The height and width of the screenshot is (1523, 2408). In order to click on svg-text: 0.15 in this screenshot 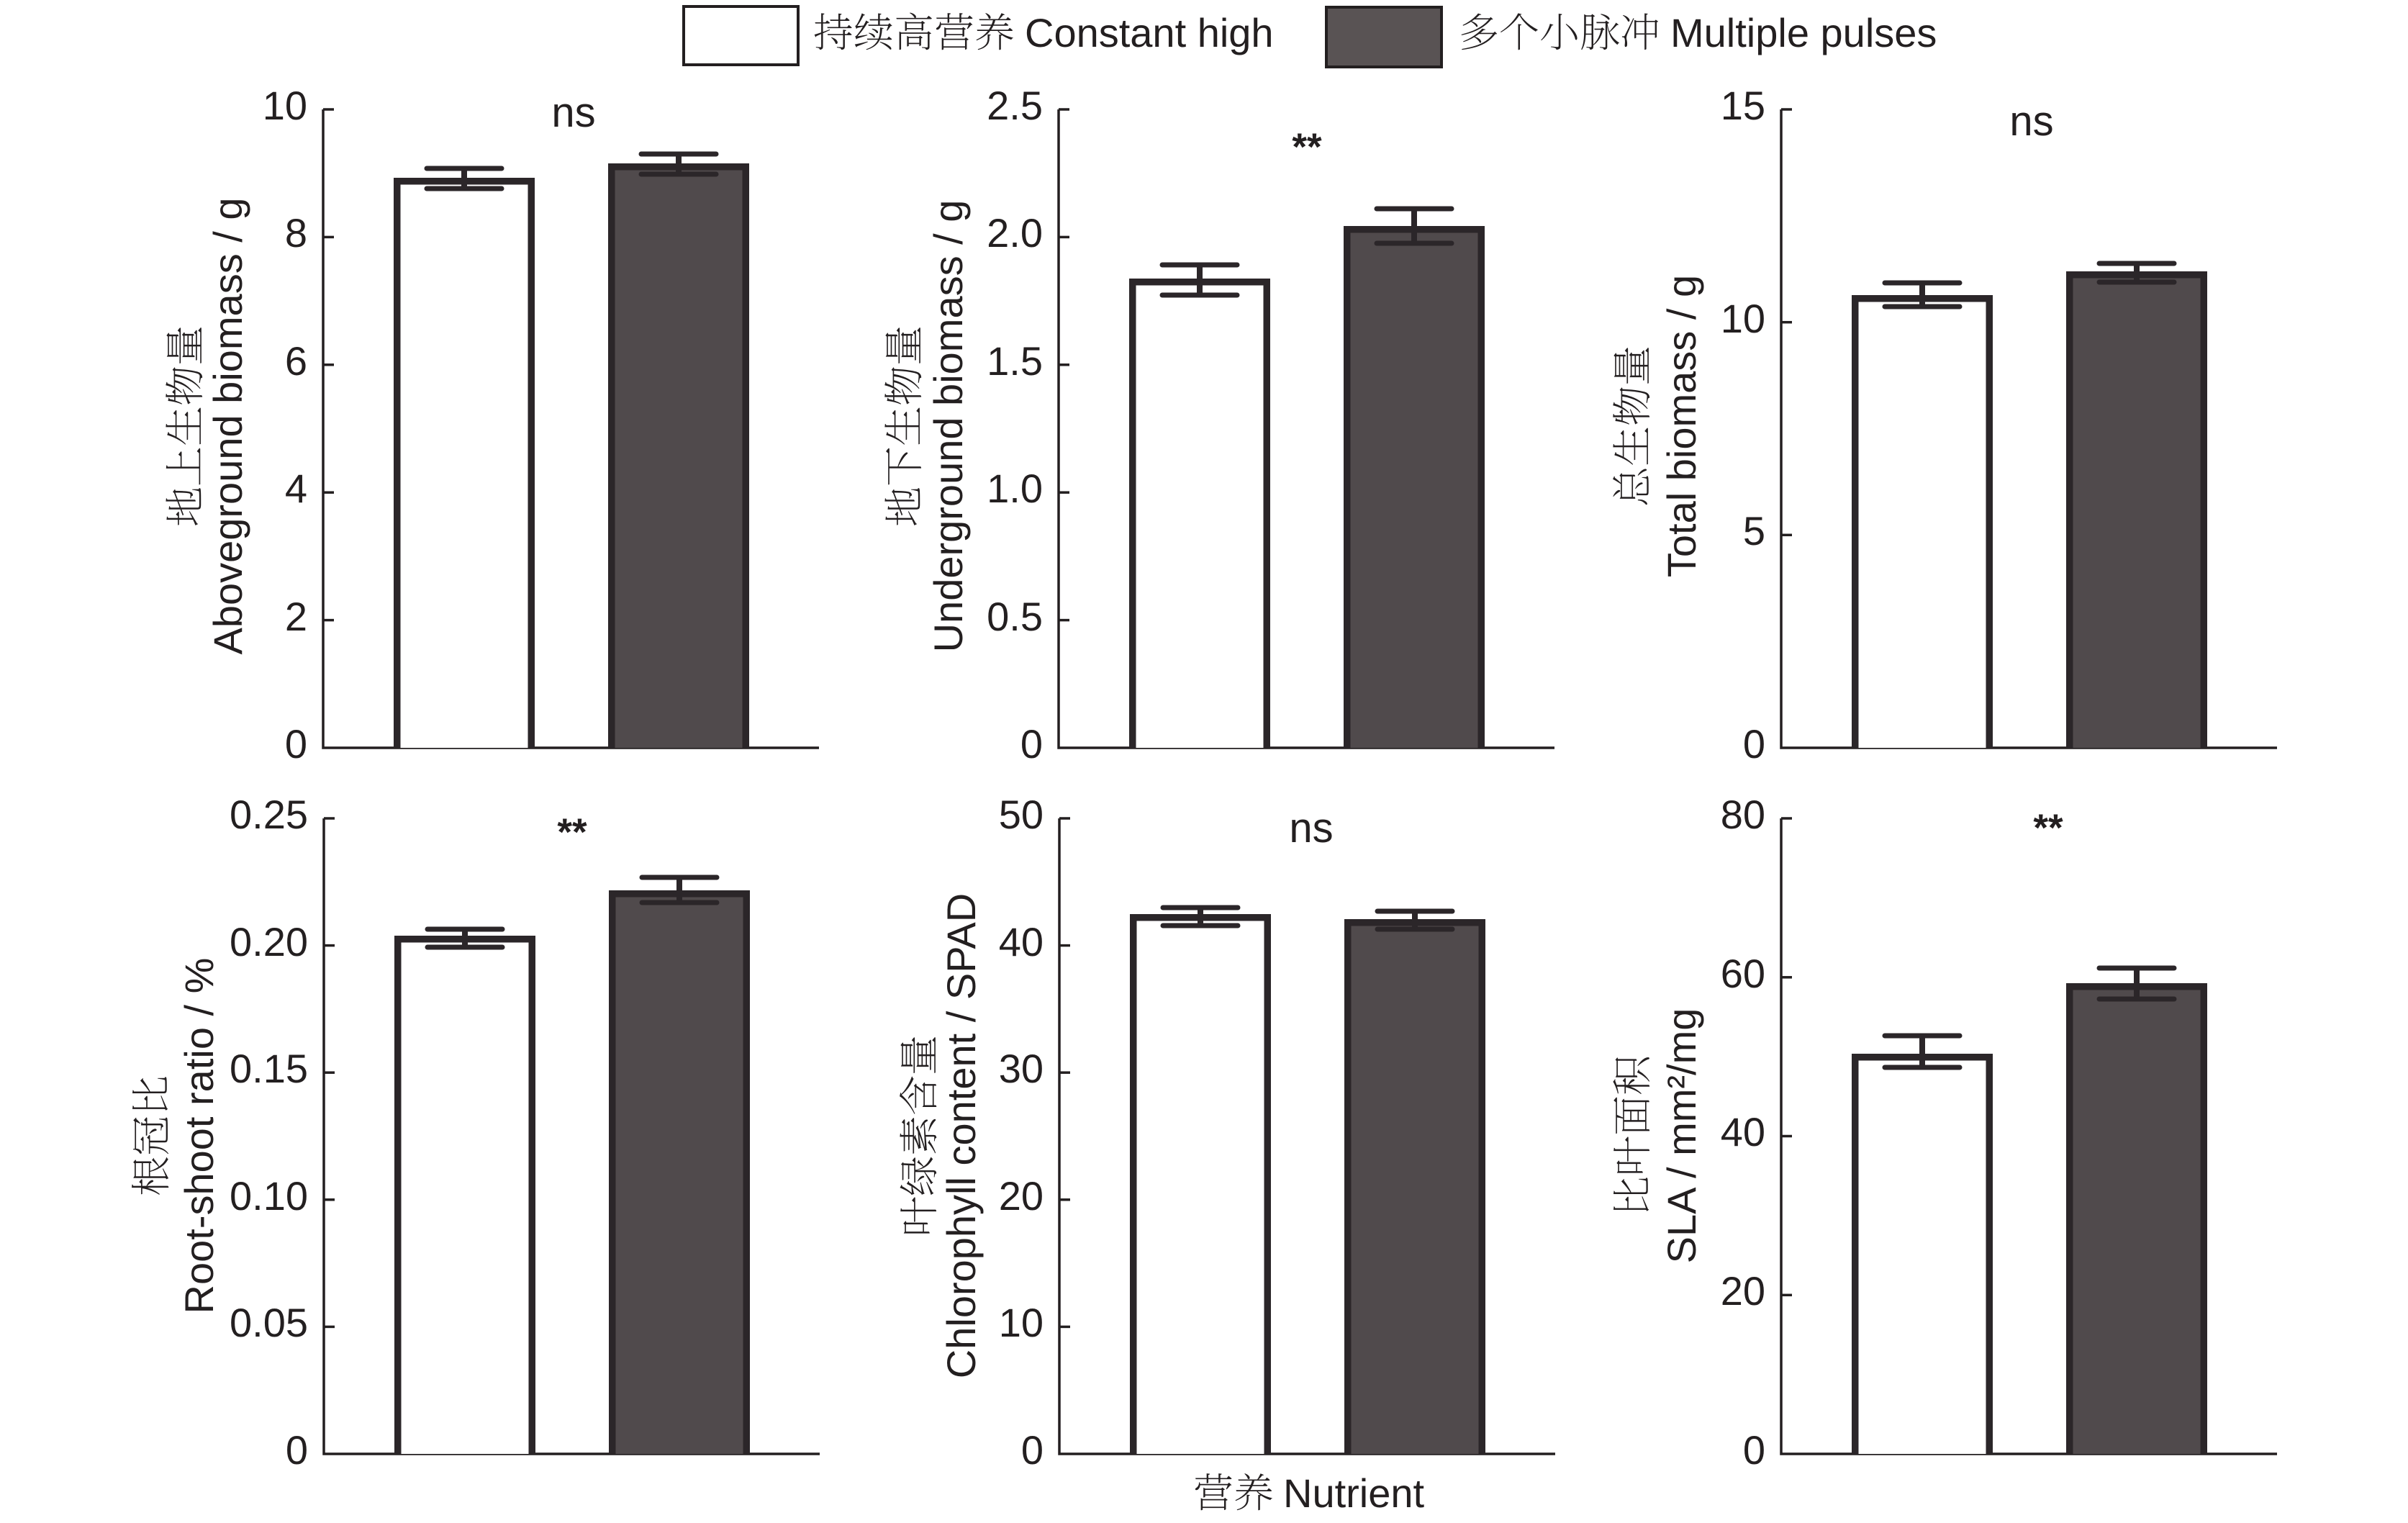, I will do `click(269, 1068)`.